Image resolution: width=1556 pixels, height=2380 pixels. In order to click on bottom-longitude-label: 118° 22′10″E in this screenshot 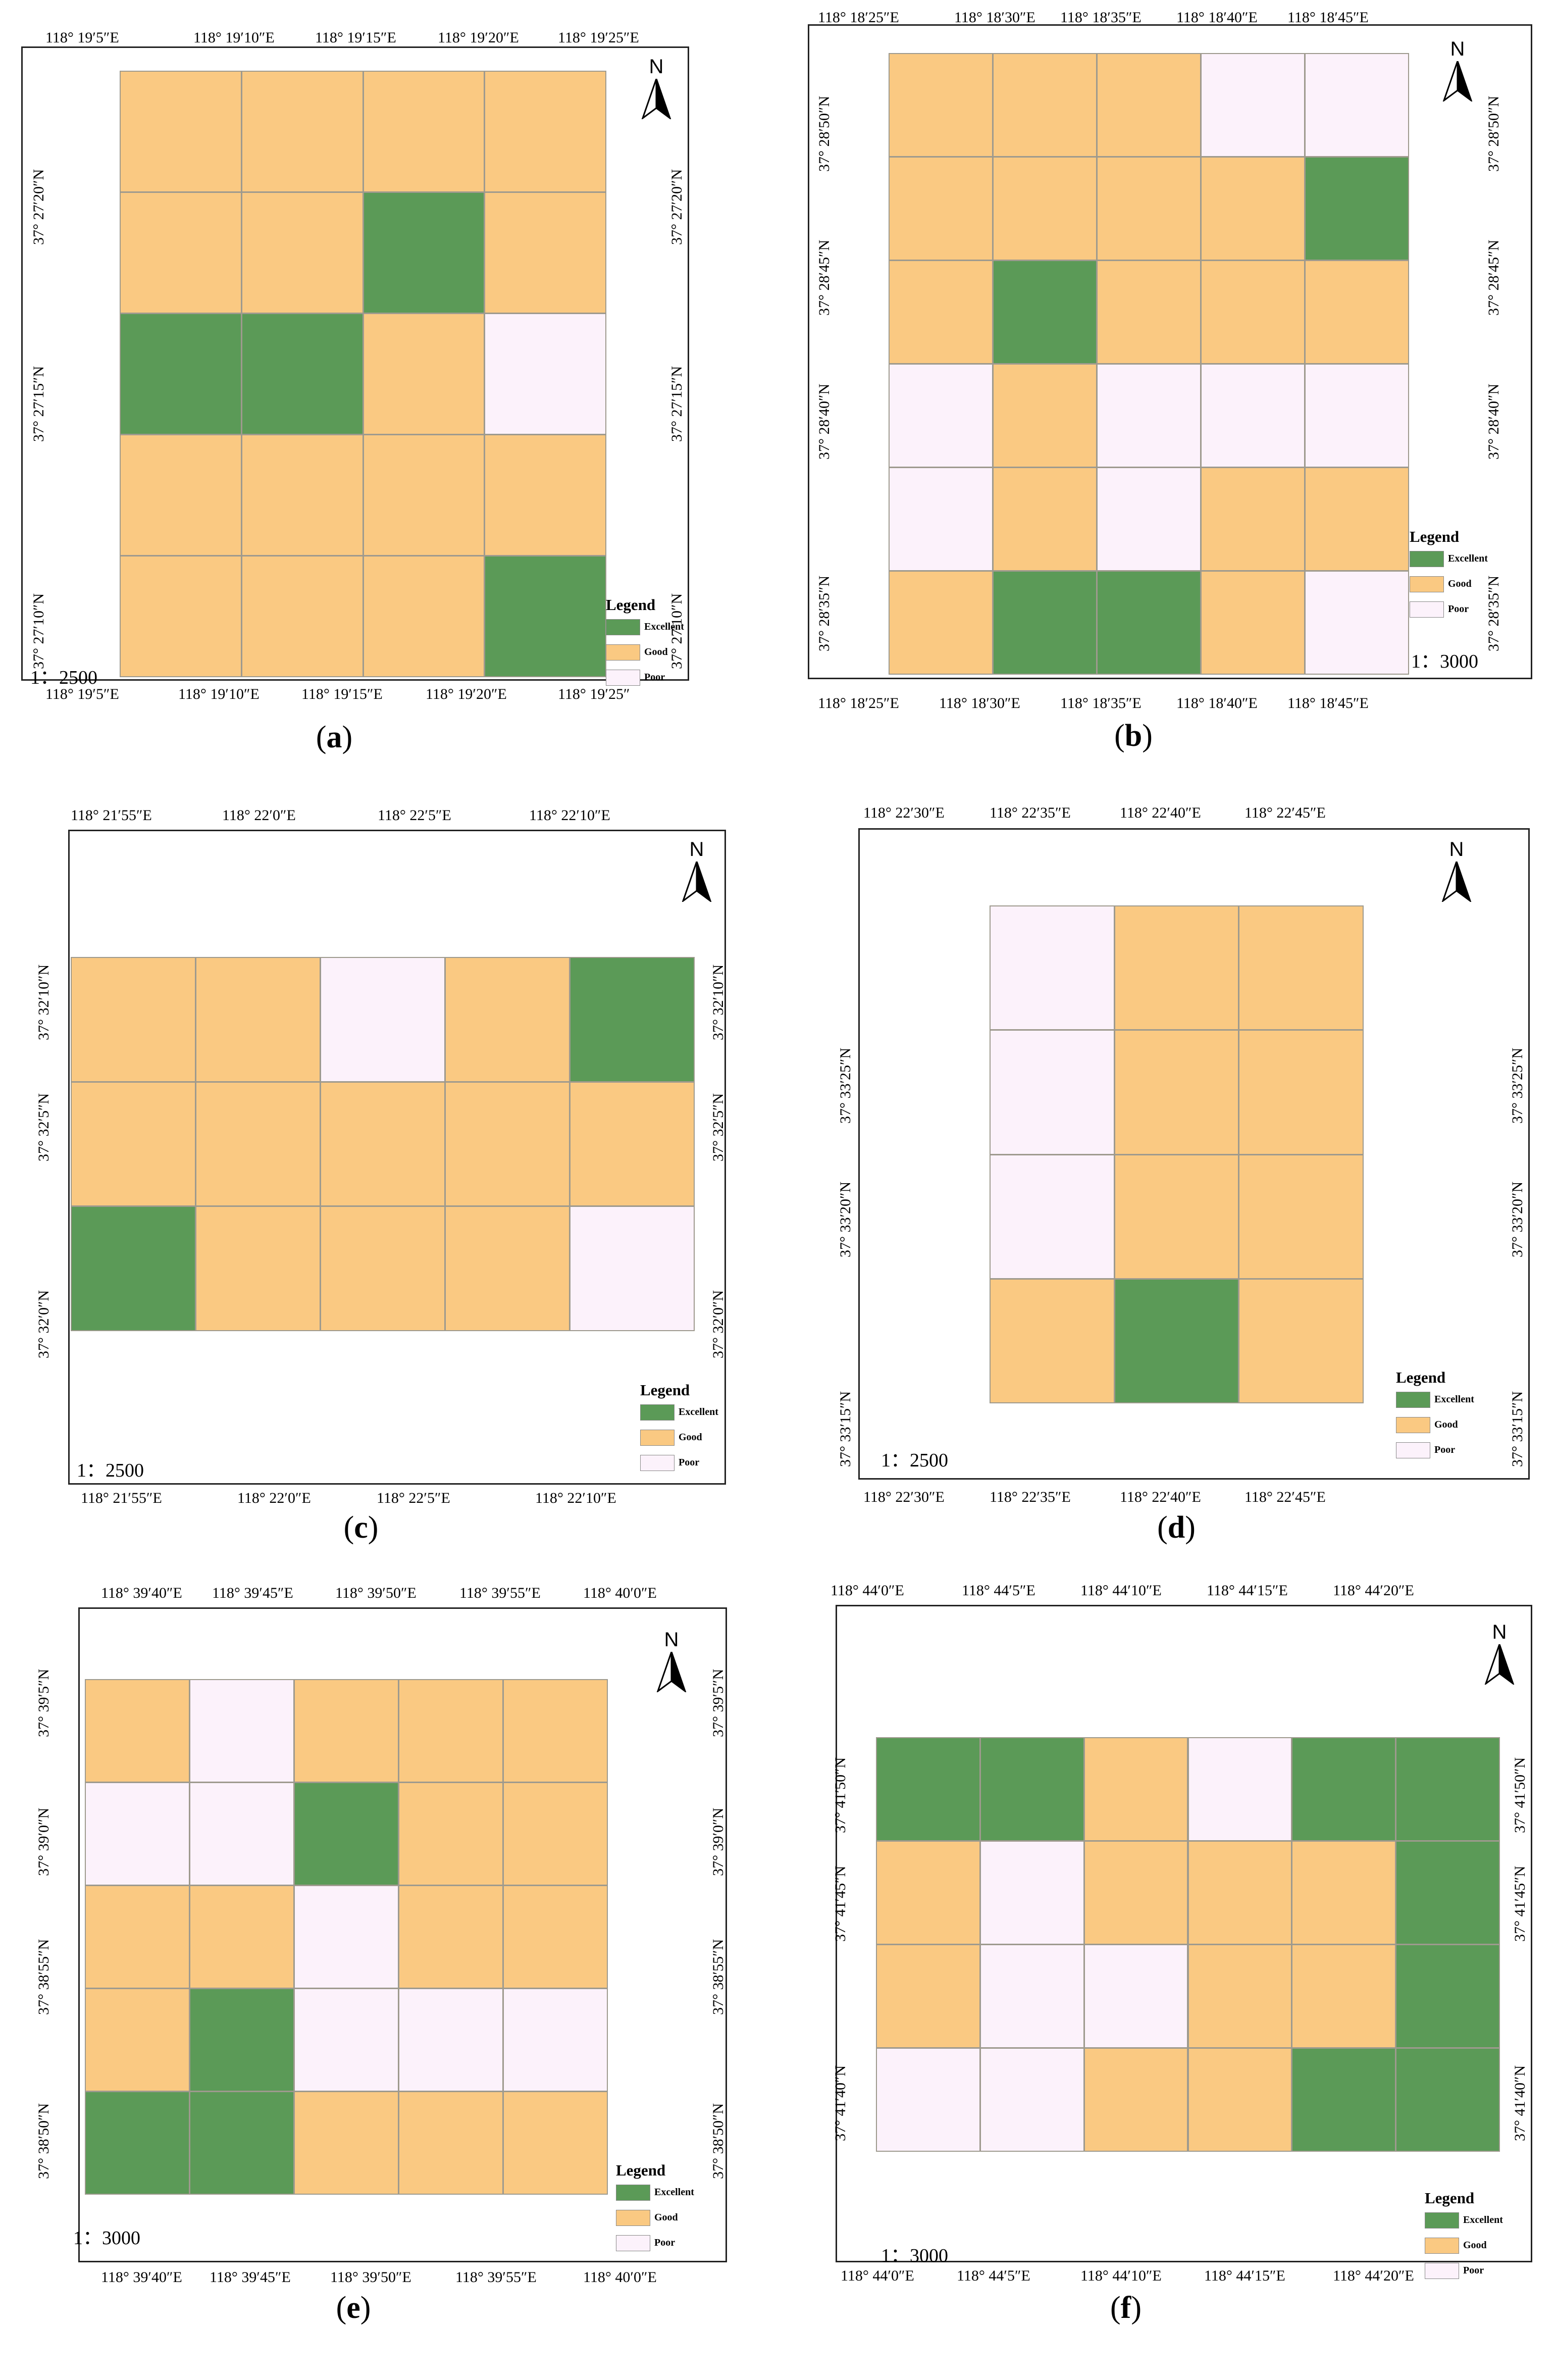, I will do `click(575, 1498)`.